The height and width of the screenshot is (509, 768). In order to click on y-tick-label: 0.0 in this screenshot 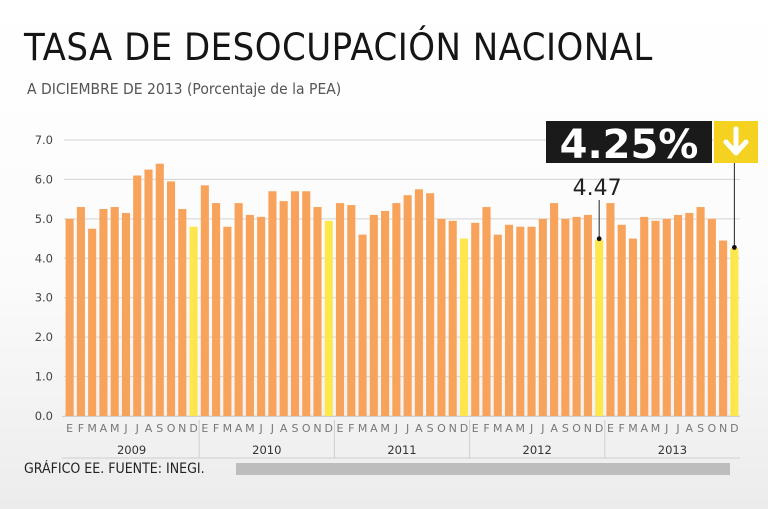, I will do `click(44, 416)`.